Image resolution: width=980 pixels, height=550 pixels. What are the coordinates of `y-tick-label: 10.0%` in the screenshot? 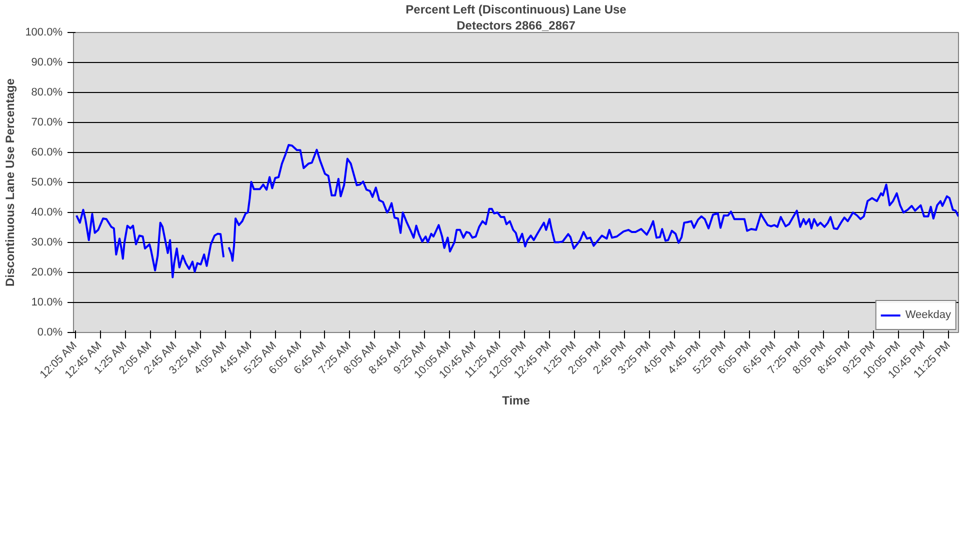 It's located at (47, 302).